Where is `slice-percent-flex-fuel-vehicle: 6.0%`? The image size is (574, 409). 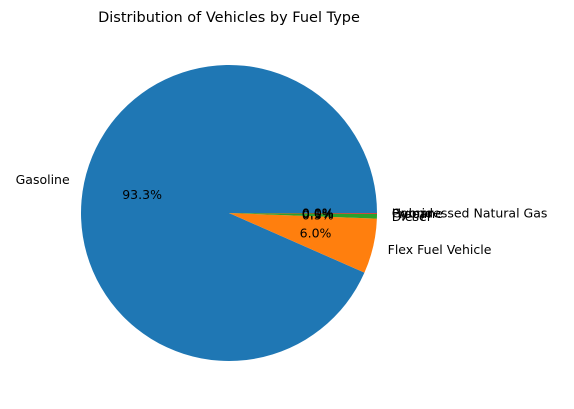 slice-percent-flex-fuel-vehicle: 6.0% is located at coordinates (316, 232).